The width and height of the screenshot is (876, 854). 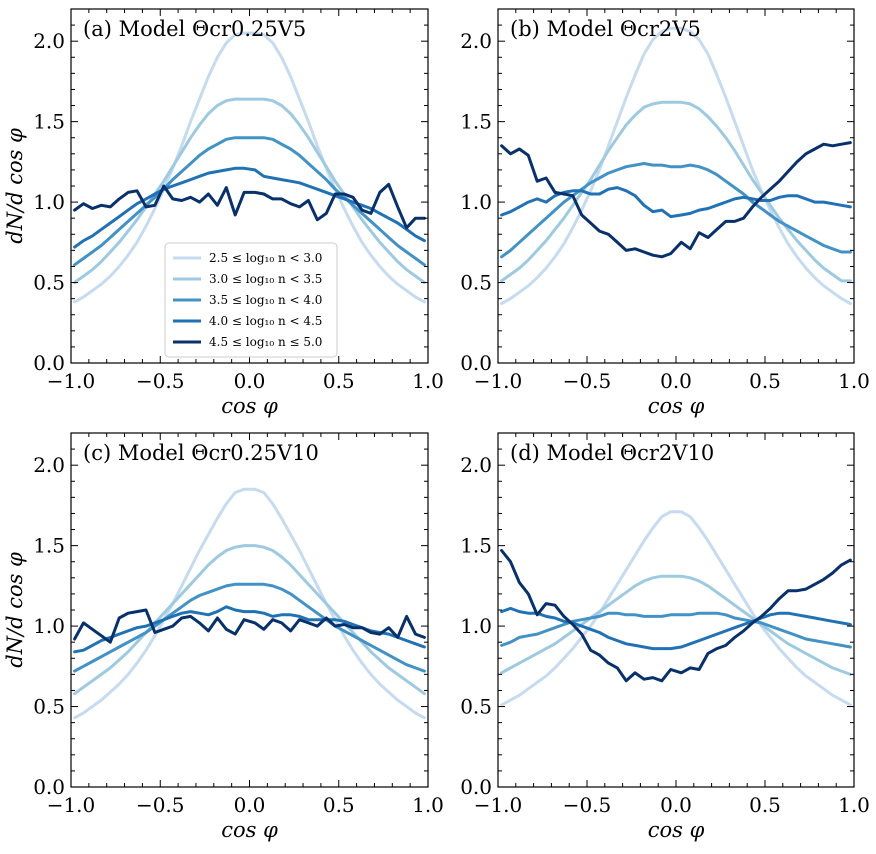 What do you see at coordinates (265, 300) in the screenshot?
I see `legend-entry-3: 3.5 ≤ log₁₀ n < 4.0` at bounding box center [265, 300].